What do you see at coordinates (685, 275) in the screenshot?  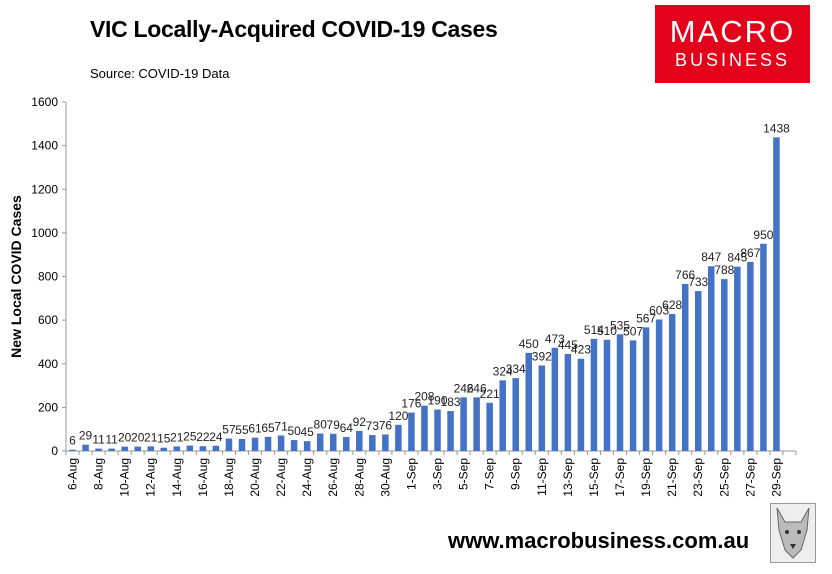 I see `data-label: 766` at bounding box center [685, 275].